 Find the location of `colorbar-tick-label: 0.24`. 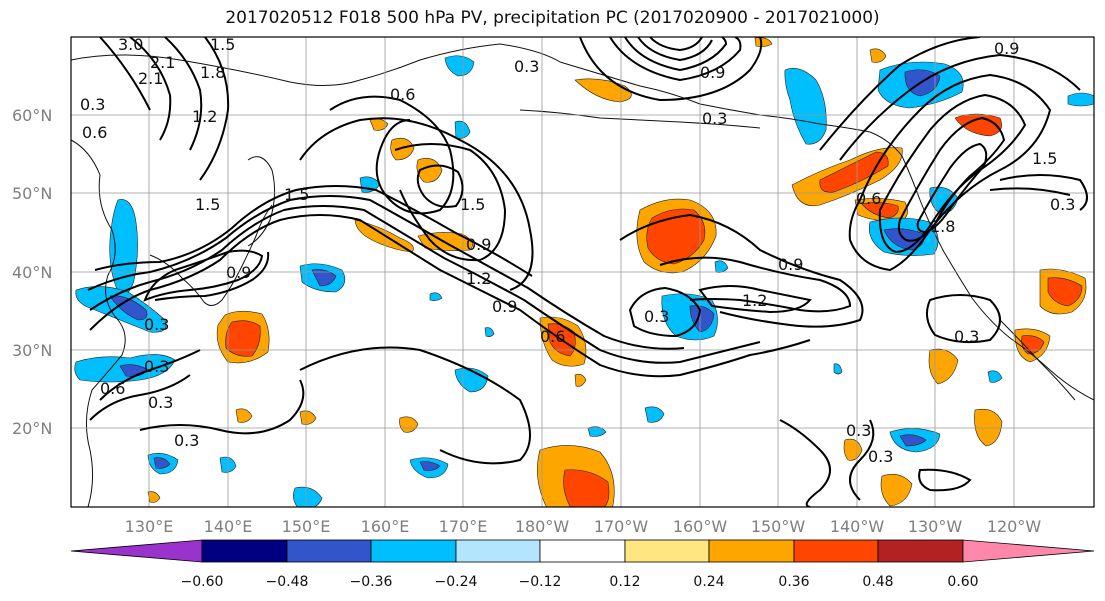

colorbar-tick-label: 0.24 is located at coordinates (708, 582).